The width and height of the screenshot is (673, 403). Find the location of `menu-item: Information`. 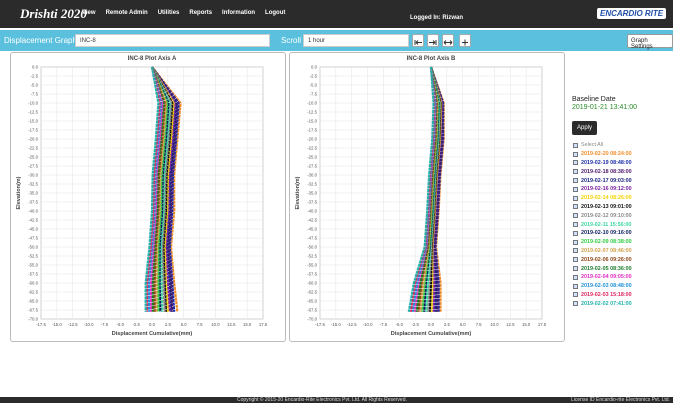

menu-item: Information is located at coordinates (239, 13).